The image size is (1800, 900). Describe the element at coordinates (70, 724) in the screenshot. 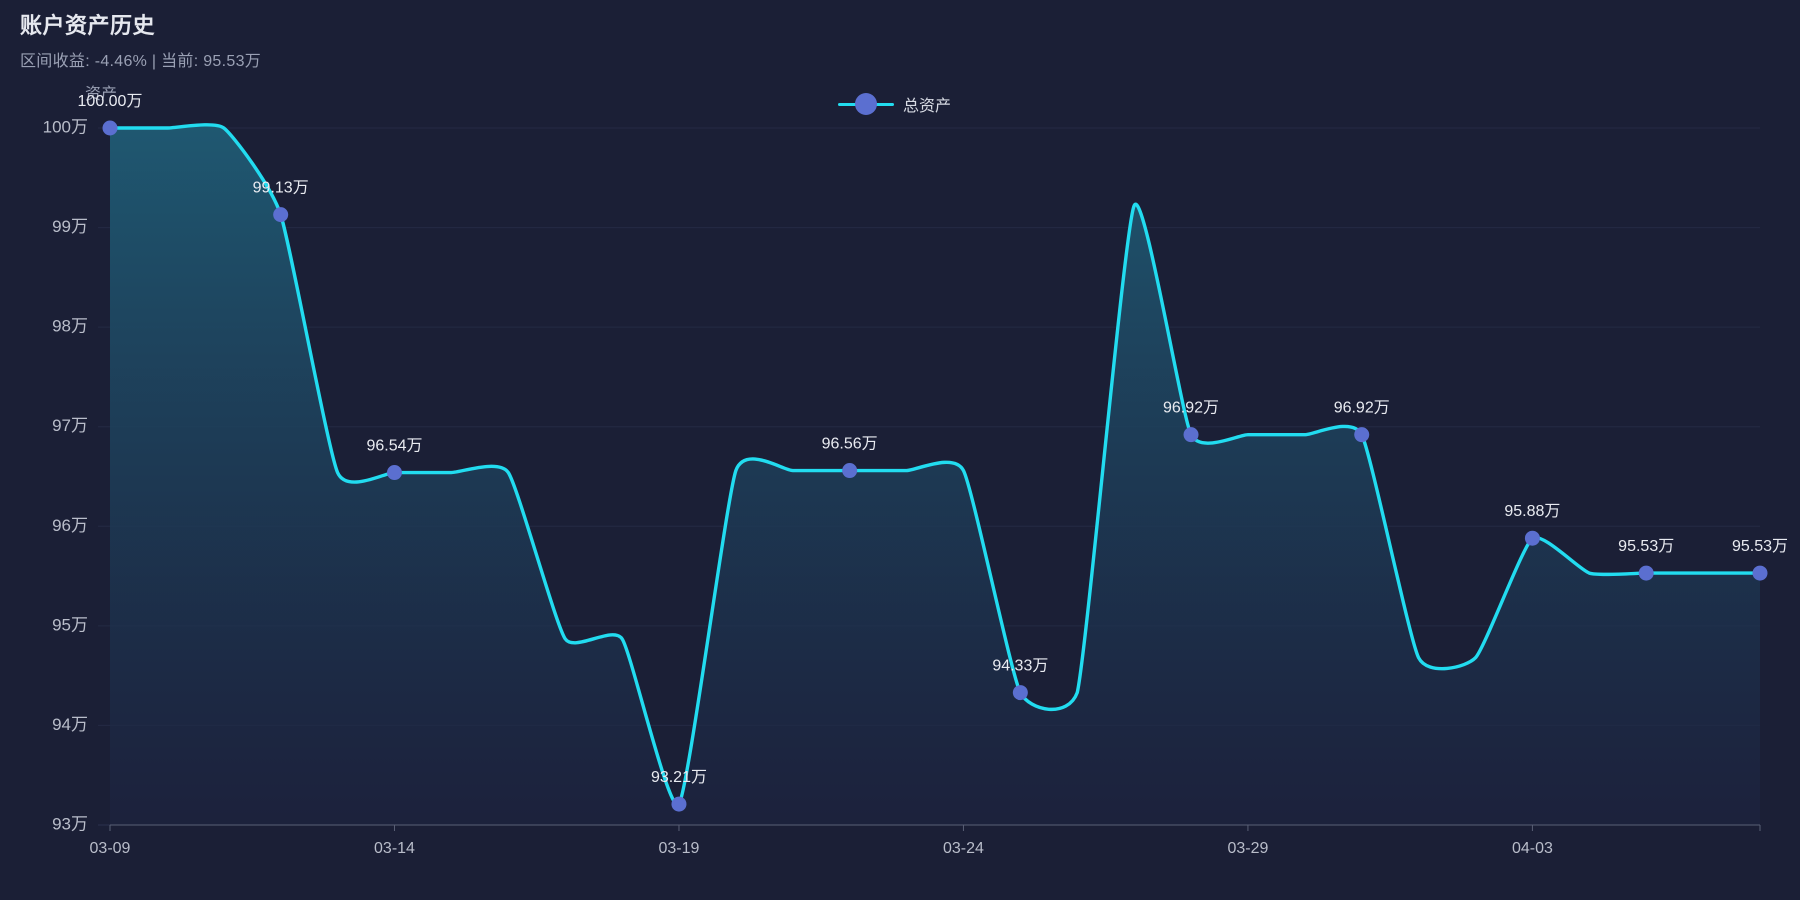

I see `y-tick-label: 94万` at that location.